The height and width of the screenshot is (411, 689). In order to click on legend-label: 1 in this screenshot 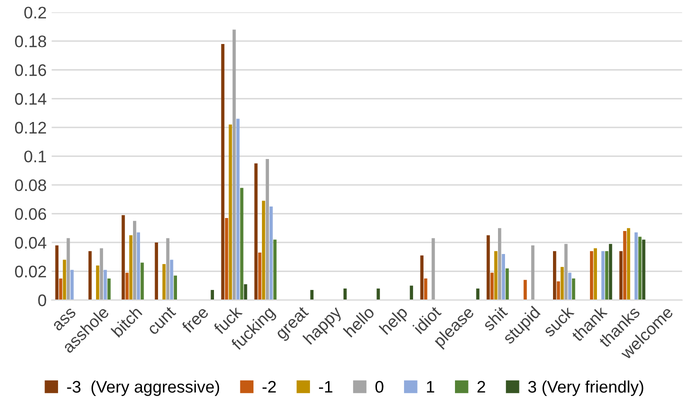, I will do `click(430, 387)`.